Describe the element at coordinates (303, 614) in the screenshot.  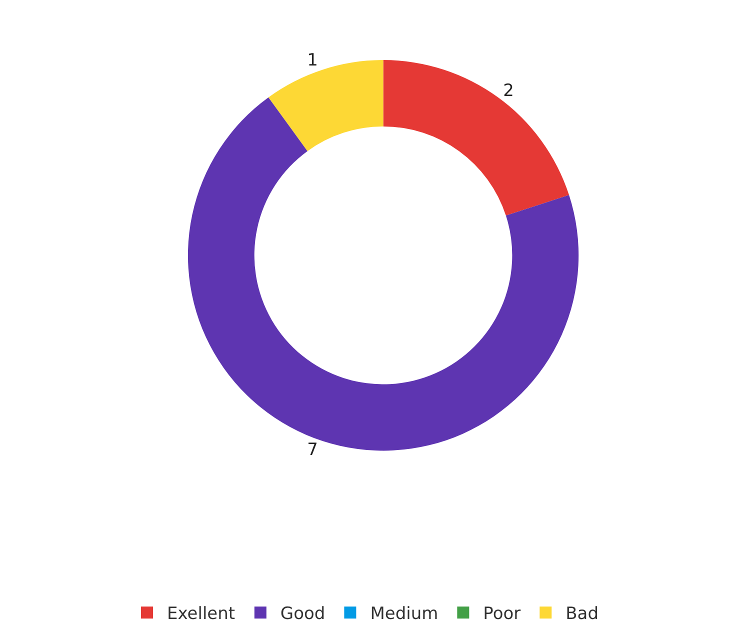
I see `legend-label: Good` at that location.